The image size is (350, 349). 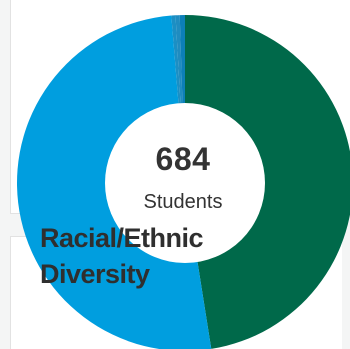 What do you see at coordinates (122, 256) in the screenshot?
I see `chart-title: Racial/Ethnic Diversity` at bounding box center [122, 256].